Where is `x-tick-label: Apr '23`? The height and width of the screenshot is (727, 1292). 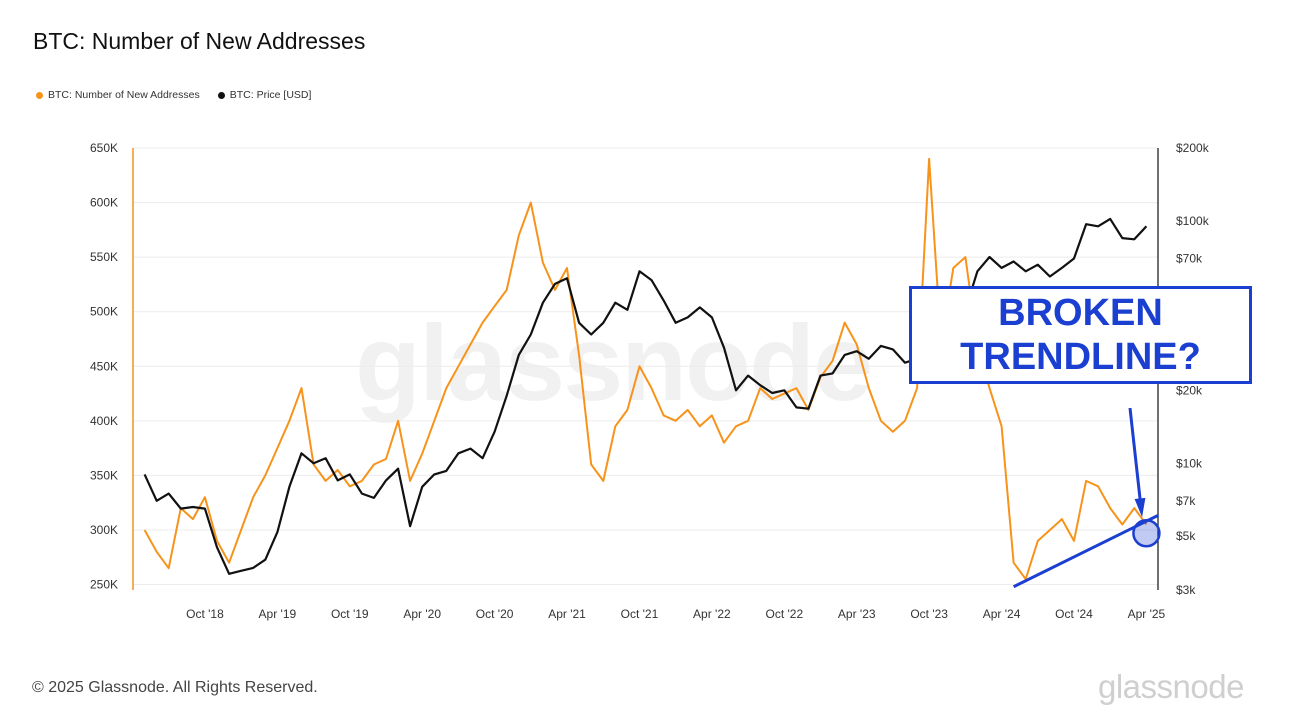
x-tick-label: Apr '23 is located at coordinates (857, 614).